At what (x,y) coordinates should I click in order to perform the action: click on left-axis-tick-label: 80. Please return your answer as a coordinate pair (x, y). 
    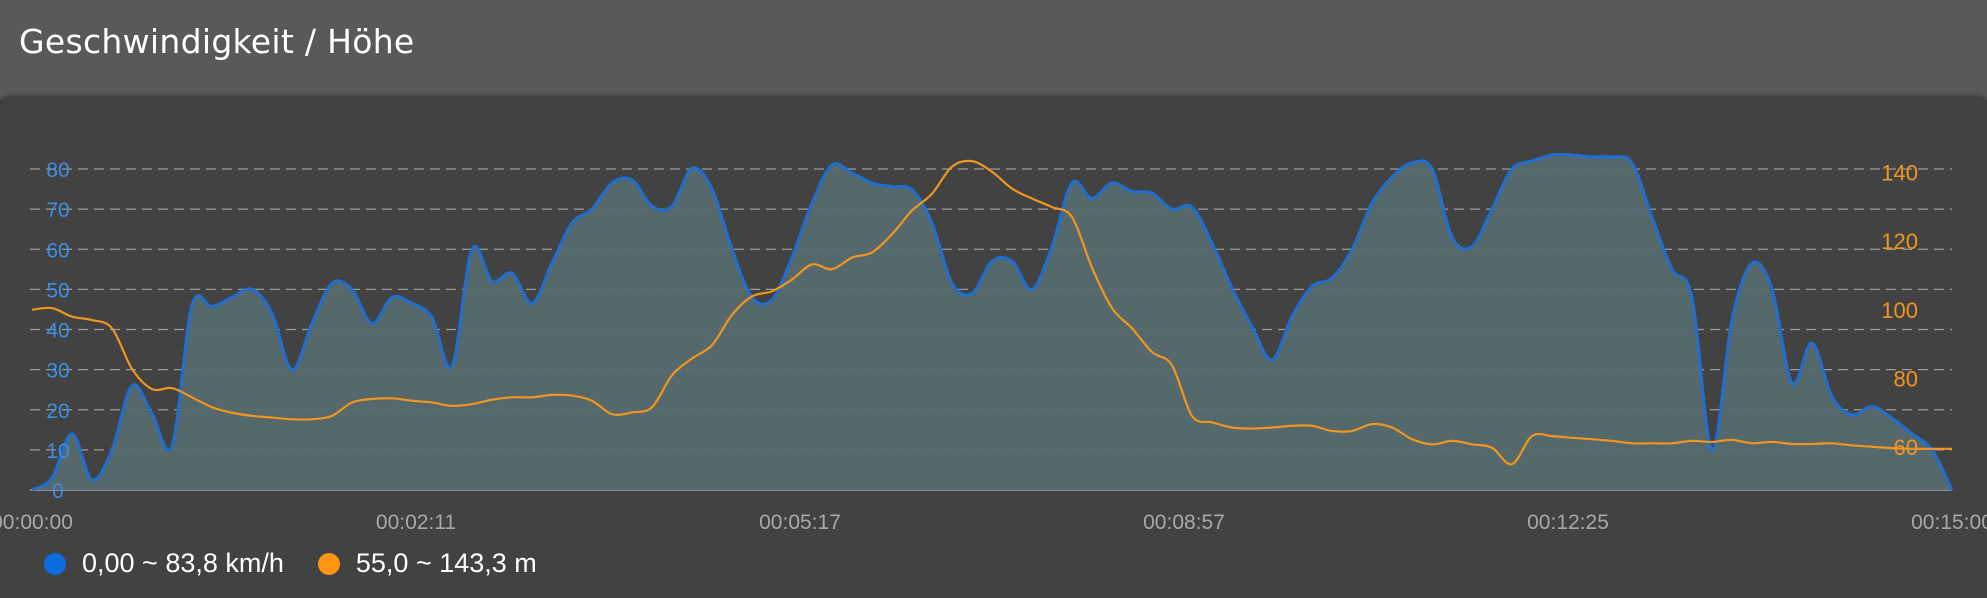
    Looking at the image, I should click on (57, 170).